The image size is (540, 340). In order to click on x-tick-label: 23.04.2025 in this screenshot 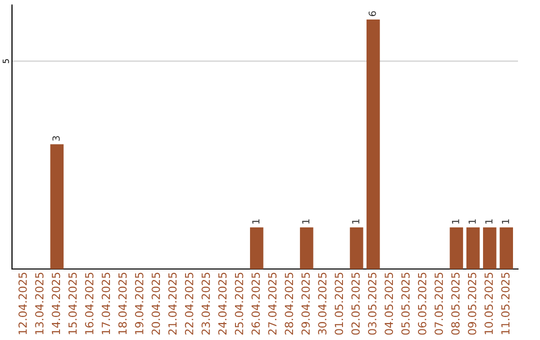, I will do `click(206, 303)`.